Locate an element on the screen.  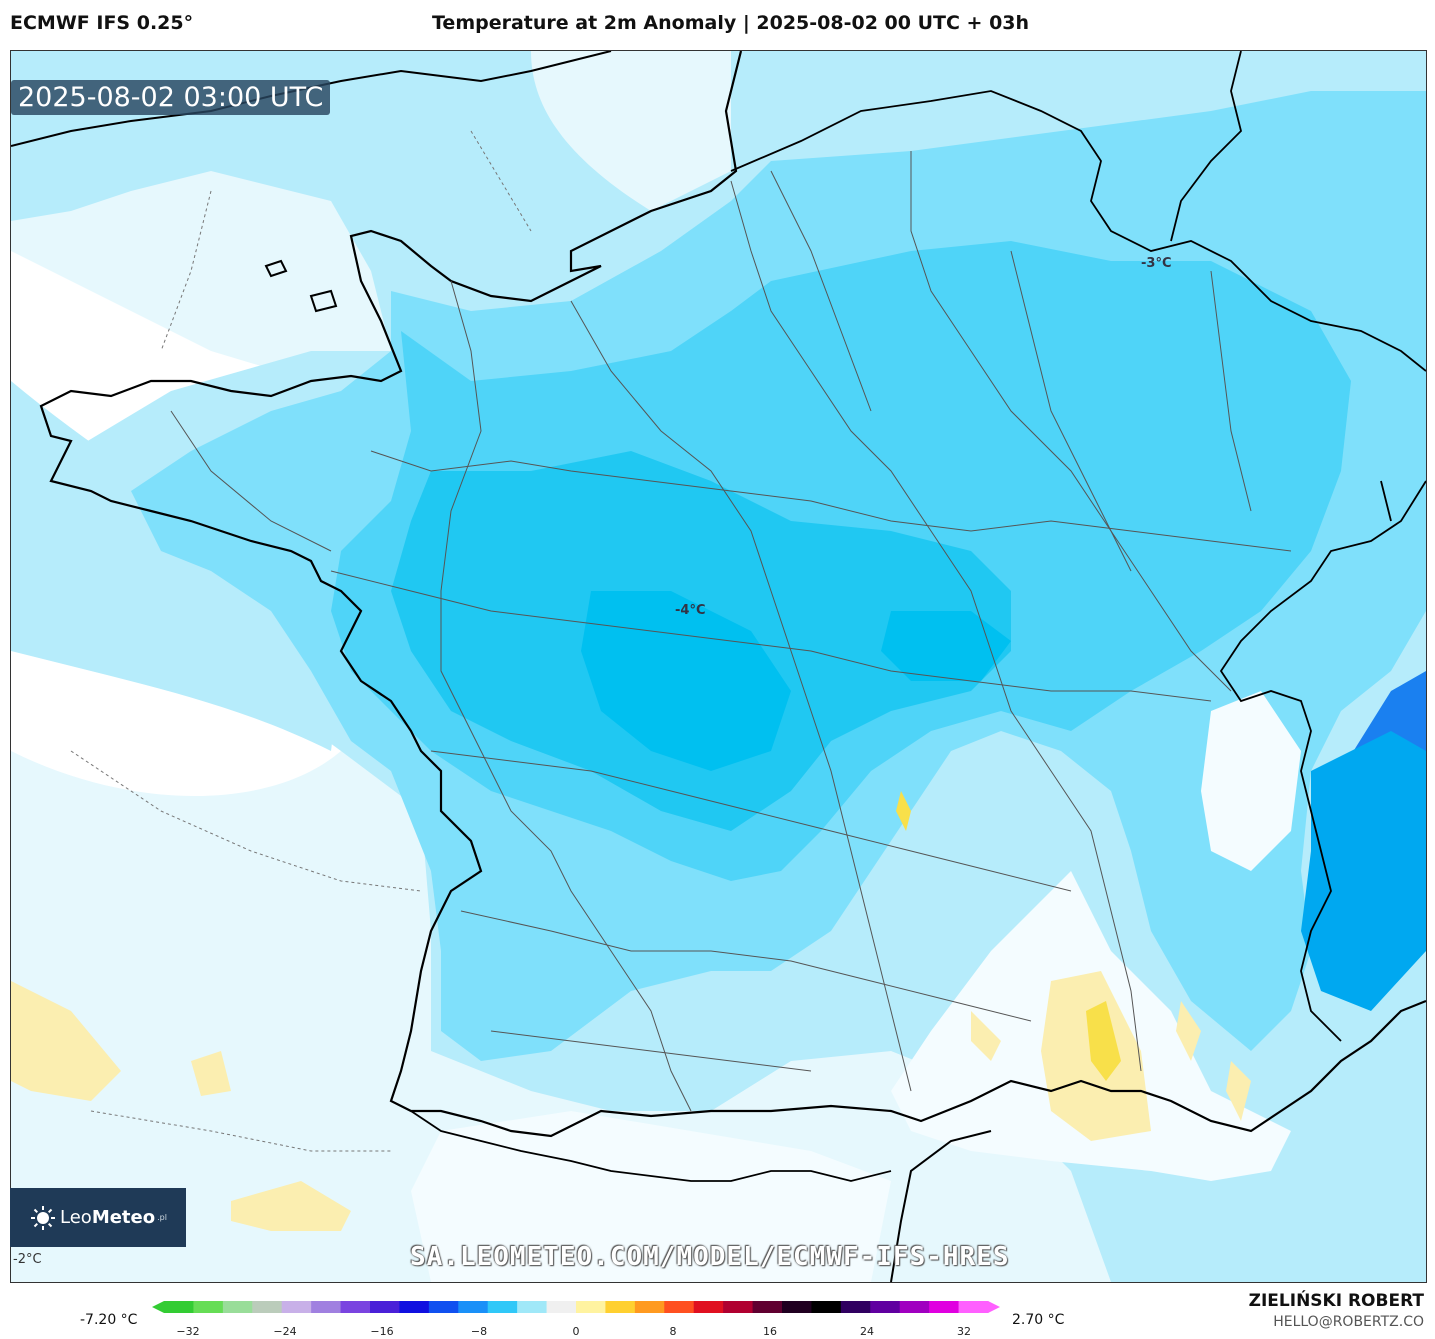
source-url-watermark: SA.LEOMETEO.COM/MODEL/ECMWF-IFS-HRES is located at coordinates (710, 1257).